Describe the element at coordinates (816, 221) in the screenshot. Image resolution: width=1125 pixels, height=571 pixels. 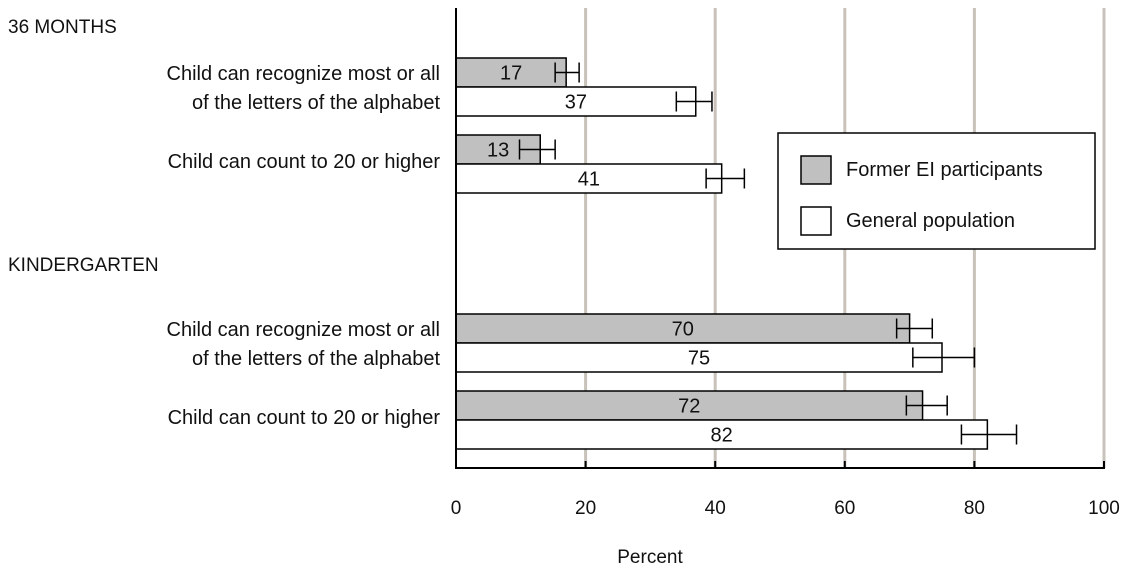
I see `legend-swatch-general` at that location.